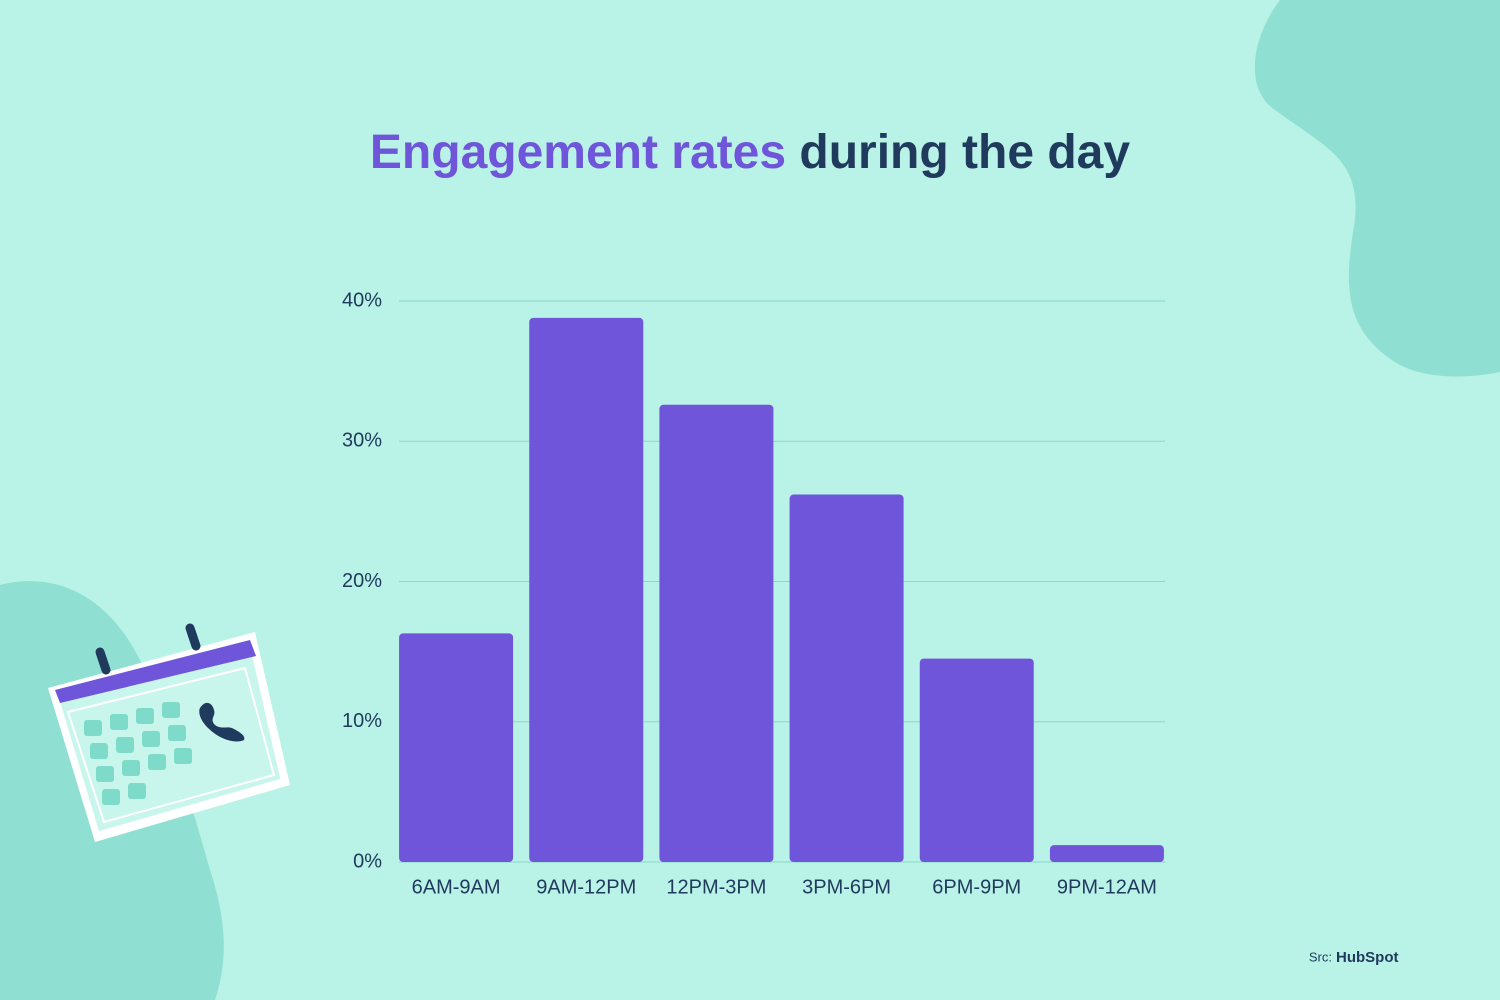  I want to click on chart-title: Engagement rates during the day, so click(750, 152).